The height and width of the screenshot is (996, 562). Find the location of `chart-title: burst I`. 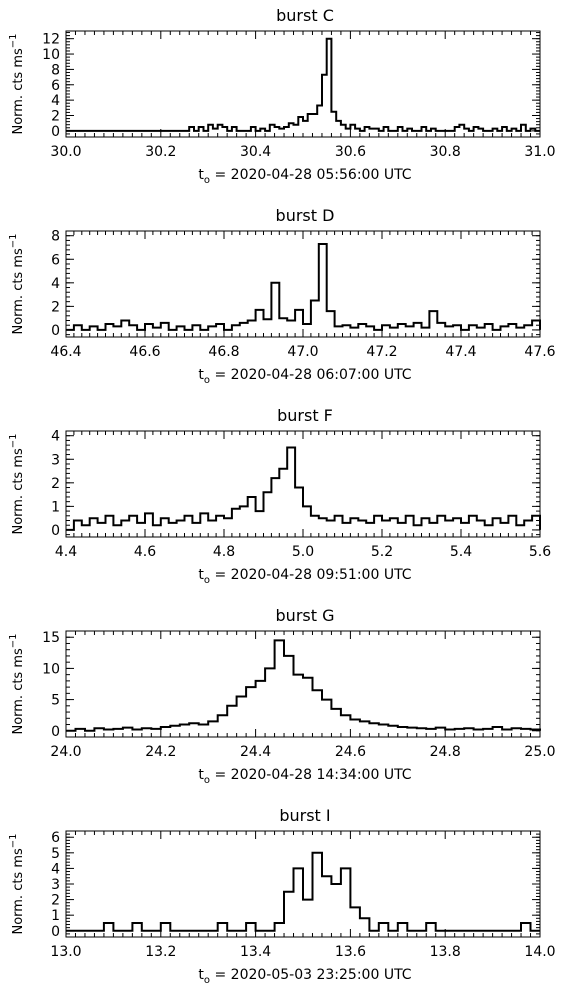

chart-title: burst I is located at coordinates (304, 815).